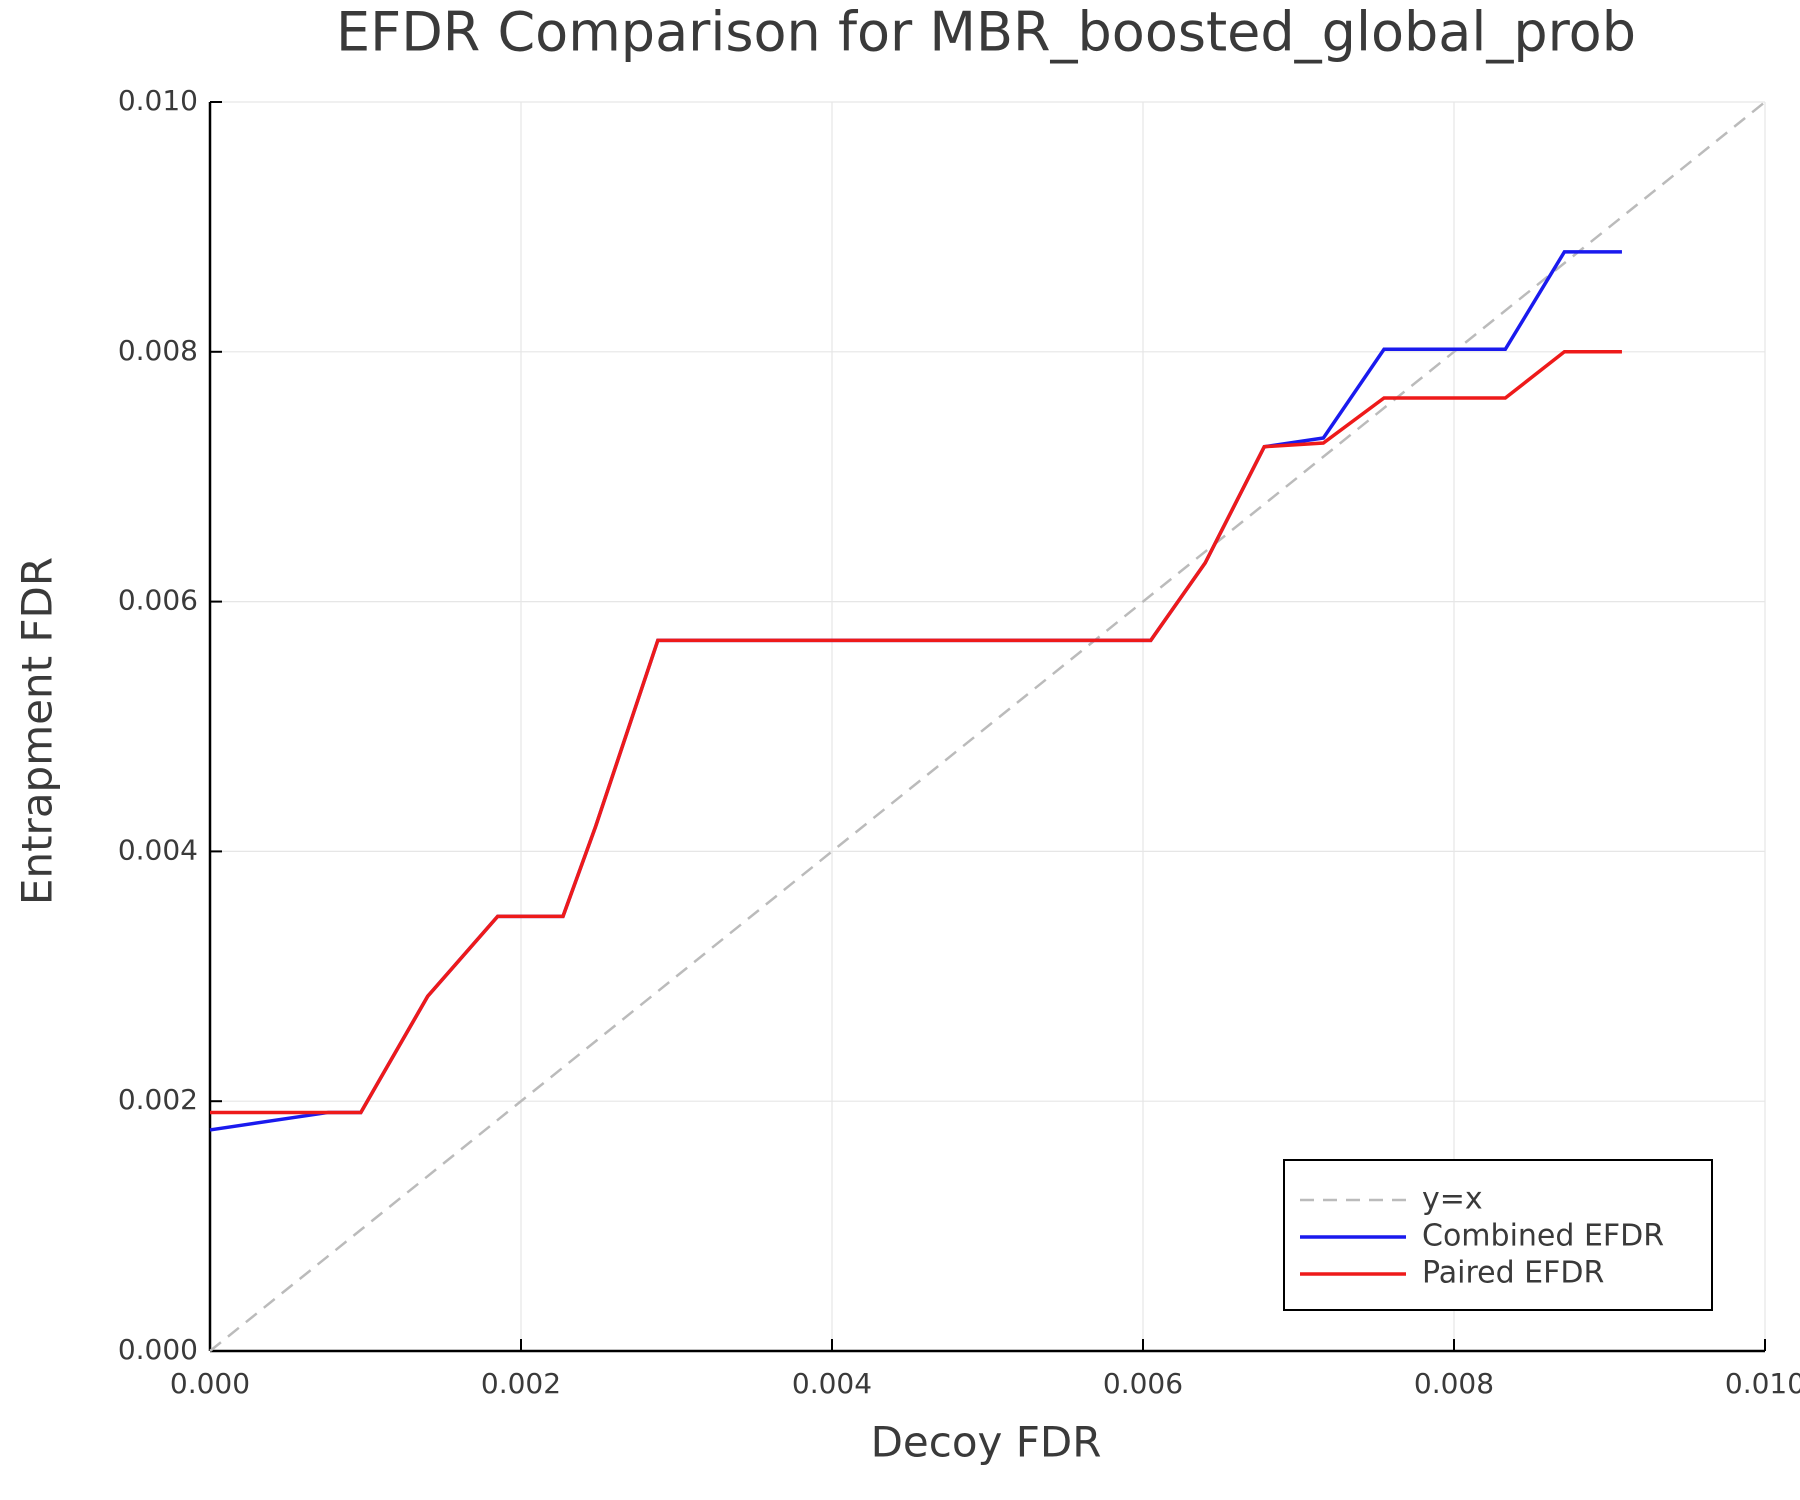 This screenshot has height=1500, width=1800. What do you see at coordinates (210, 1383) in the screenshot?
I see `x-tick-label: 0.000` at bounding box center [210, 1383].